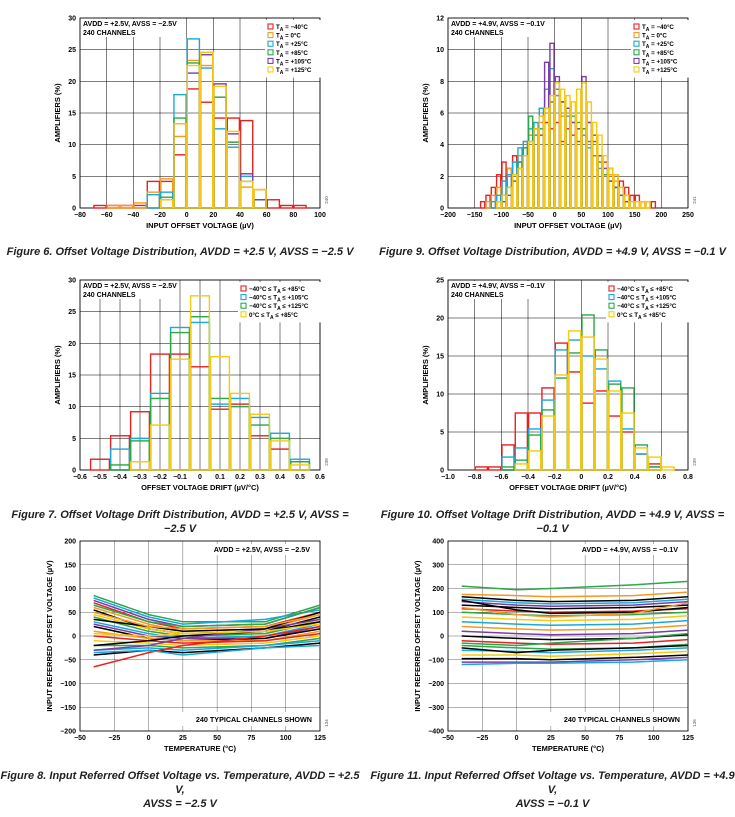 The height and width of the screenshot is (817, 735). Describe the element at coordinates (288, 37) in the screenshot. I see `legend-label: TA = 0°C` at that location.